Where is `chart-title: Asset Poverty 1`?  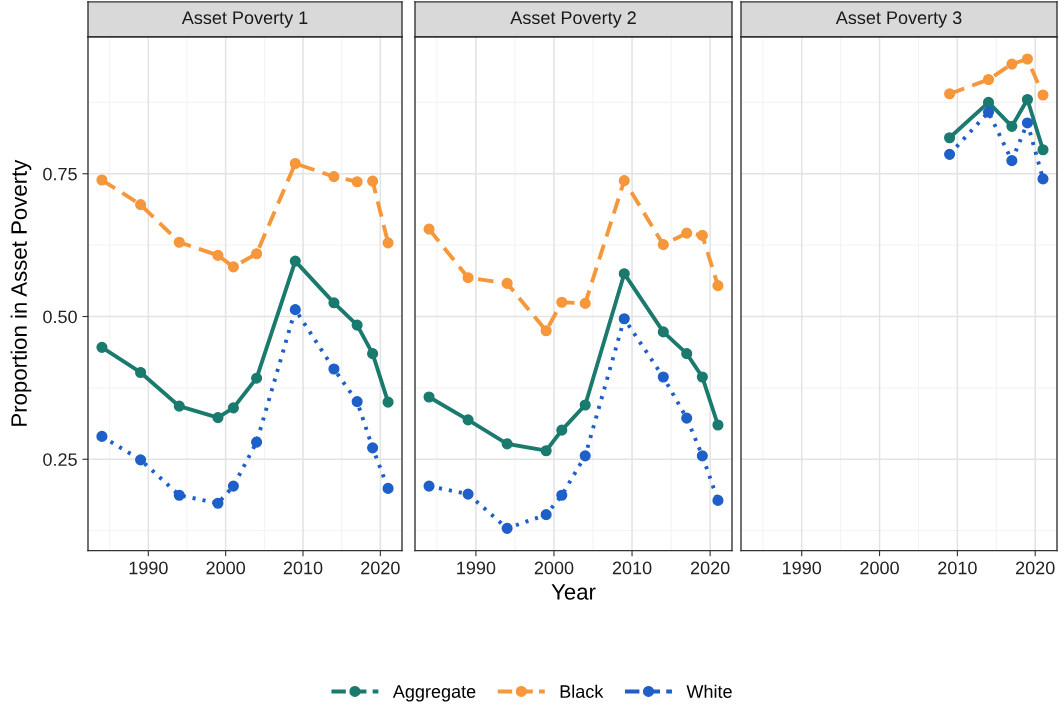
chart-title: Asset Poverty 1 is located at coordinates (244, 19).